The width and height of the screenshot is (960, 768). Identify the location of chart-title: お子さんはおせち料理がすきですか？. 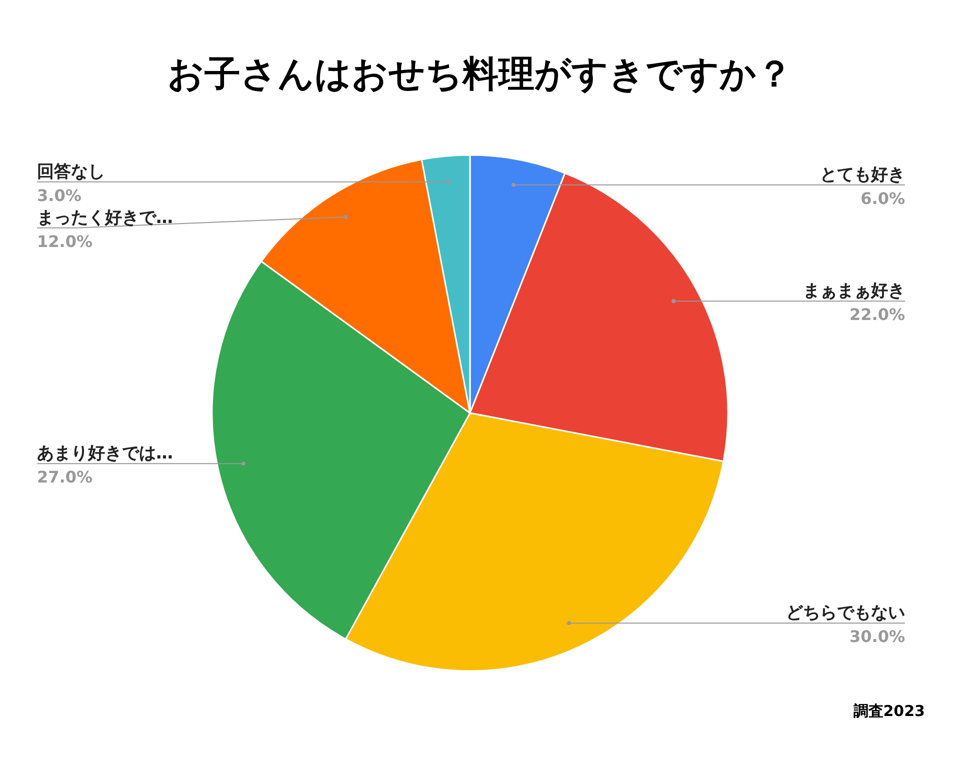
(480, 74).